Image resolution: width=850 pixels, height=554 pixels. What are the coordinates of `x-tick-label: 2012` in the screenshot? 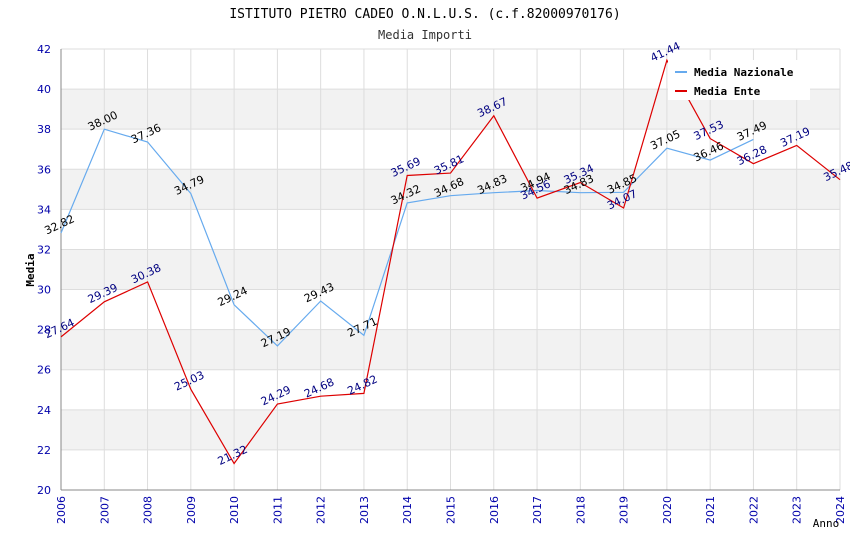 It's located at (321, 510).